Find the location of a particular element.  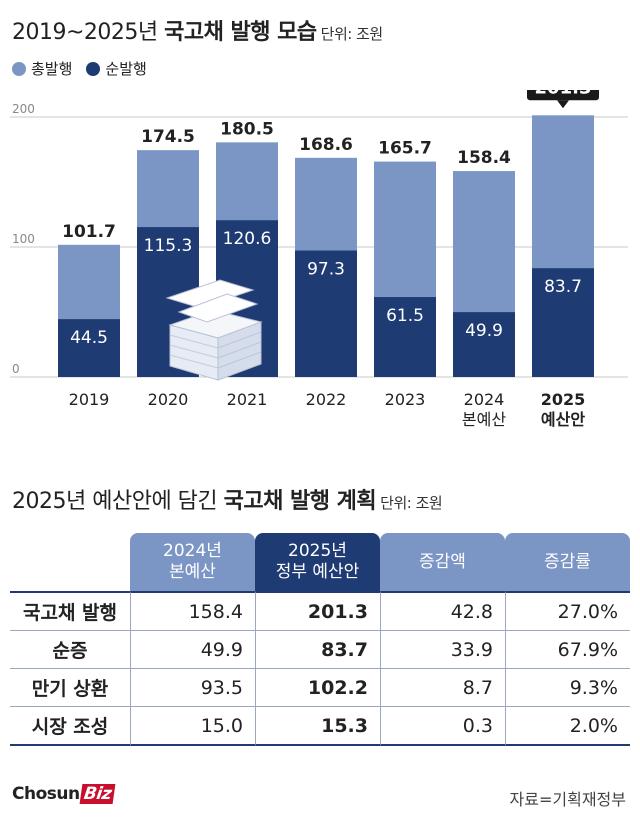

plan-title-plain: 2025년 예산안에 담긴 is located at coordinates (118, 501).